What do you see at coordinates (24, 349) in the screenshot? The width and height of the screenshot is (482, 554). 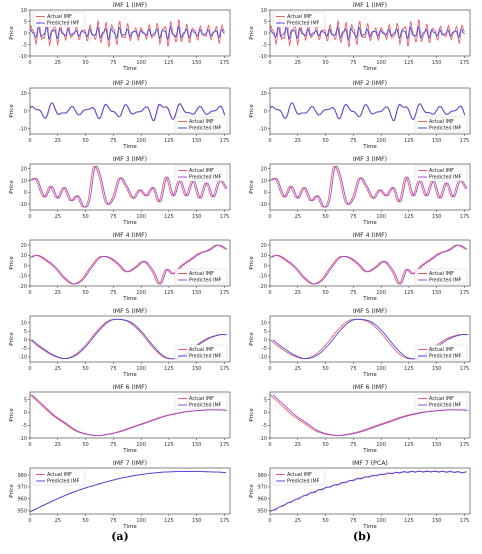 I see `y-tick-label: -5` at bounding box center [24, 349].